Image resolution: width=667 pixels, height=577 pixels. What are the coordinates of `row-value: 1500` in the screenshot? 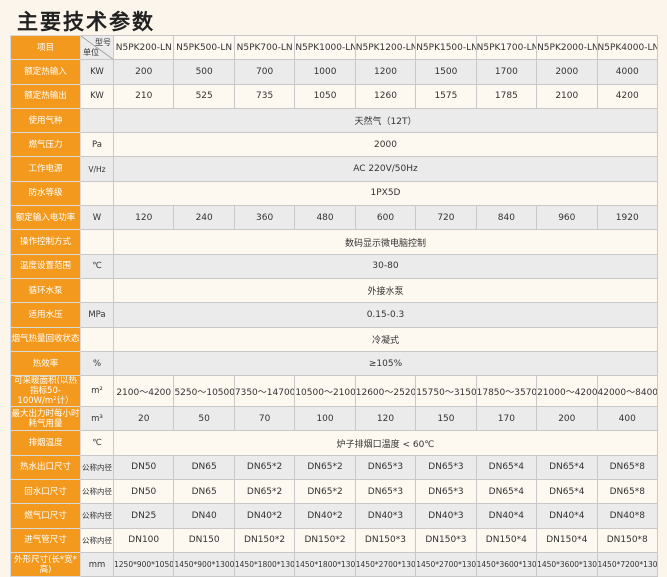 It's located at (446, 72).